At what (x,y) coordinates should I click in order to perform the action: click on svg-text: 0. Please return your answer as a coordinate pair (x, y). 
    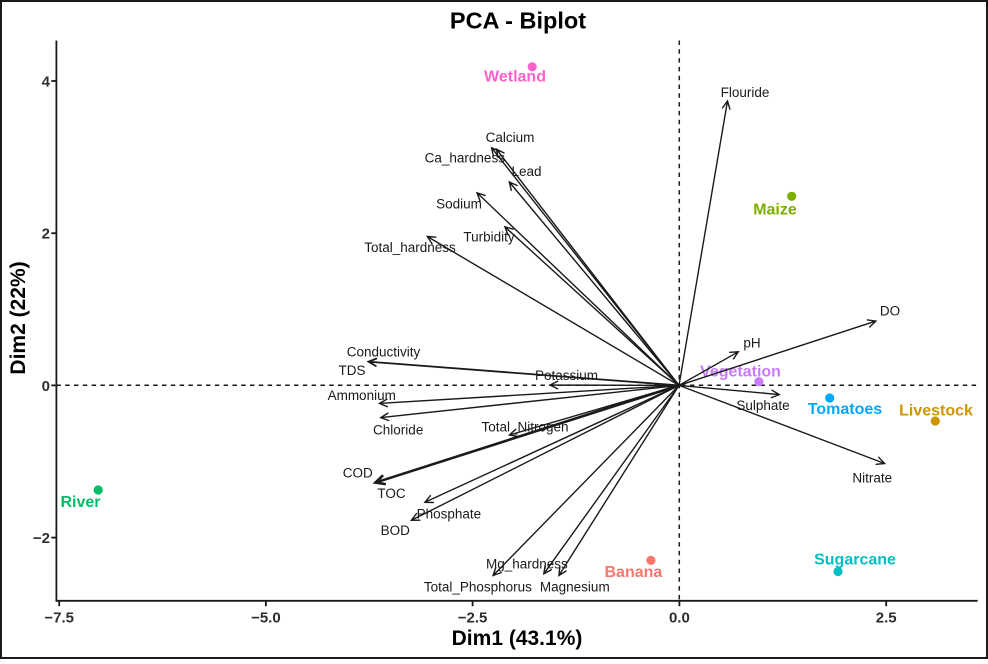
    Looking at the image, I should click on (46, 386).